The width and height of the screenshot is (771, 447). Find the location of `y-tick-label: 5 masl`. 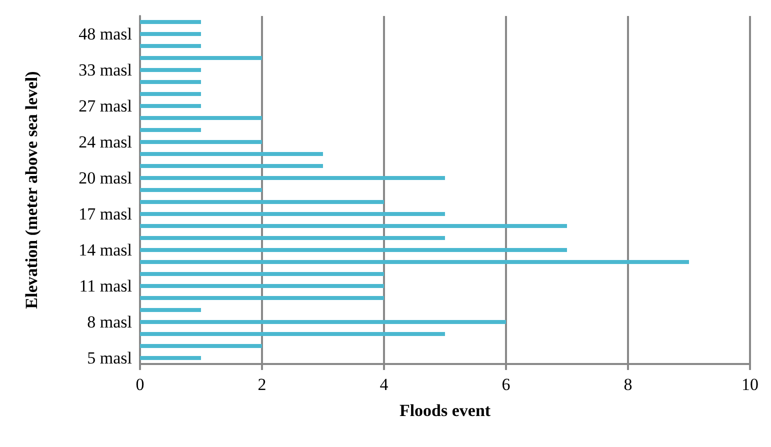

y-tick-label: 5 masl is located at coordinates (109, 358).